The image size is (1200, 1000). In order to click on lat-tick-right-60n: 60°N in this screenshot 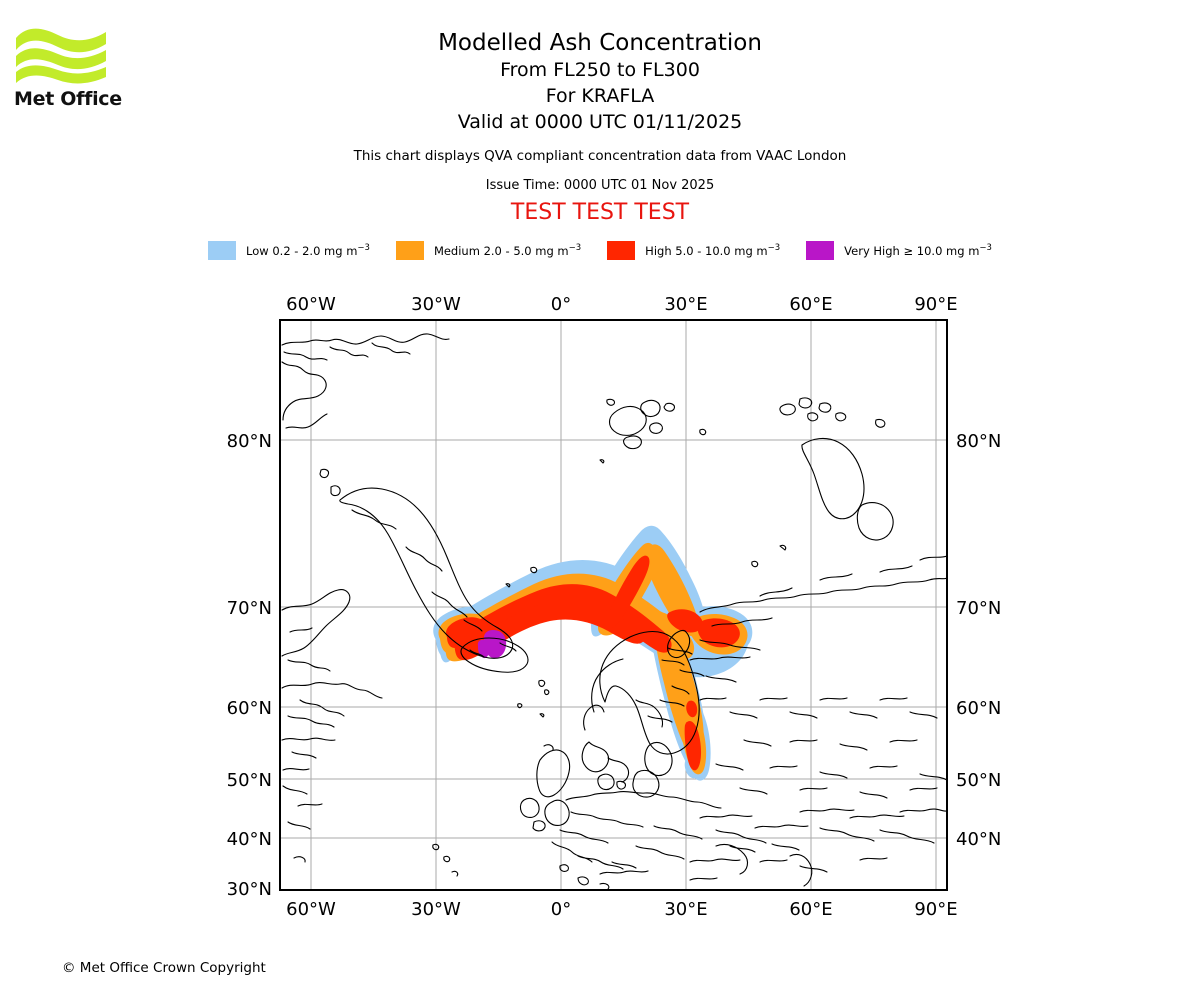, I will do `click(978, 708)`.